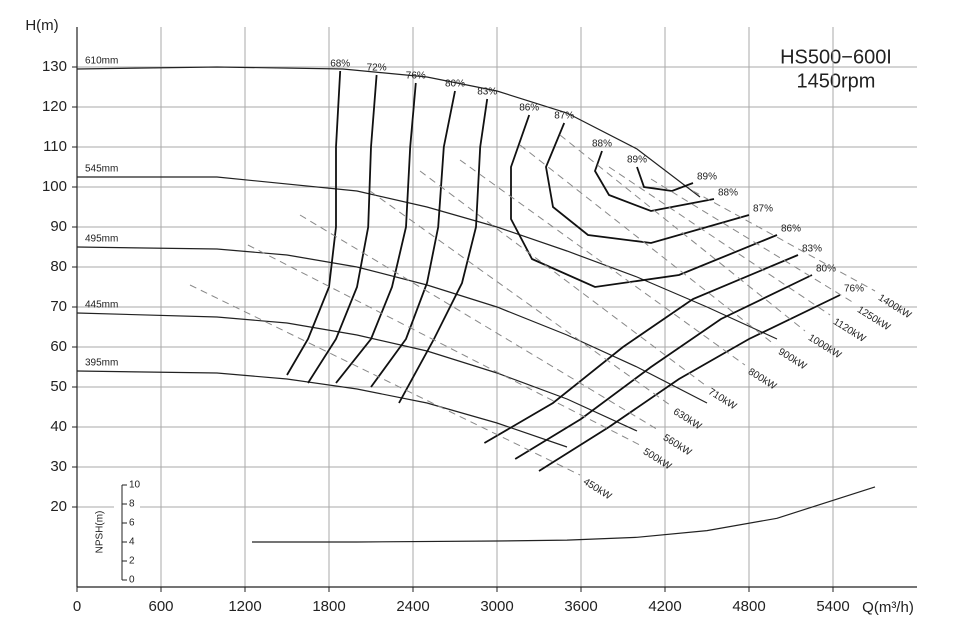 Image resolution: width=960 pixels, height=640 pixels. What do you see at coordinates (160, 606) in the screenshot?
I see `x-tick-label: 600` at bounding box center [160, 606].